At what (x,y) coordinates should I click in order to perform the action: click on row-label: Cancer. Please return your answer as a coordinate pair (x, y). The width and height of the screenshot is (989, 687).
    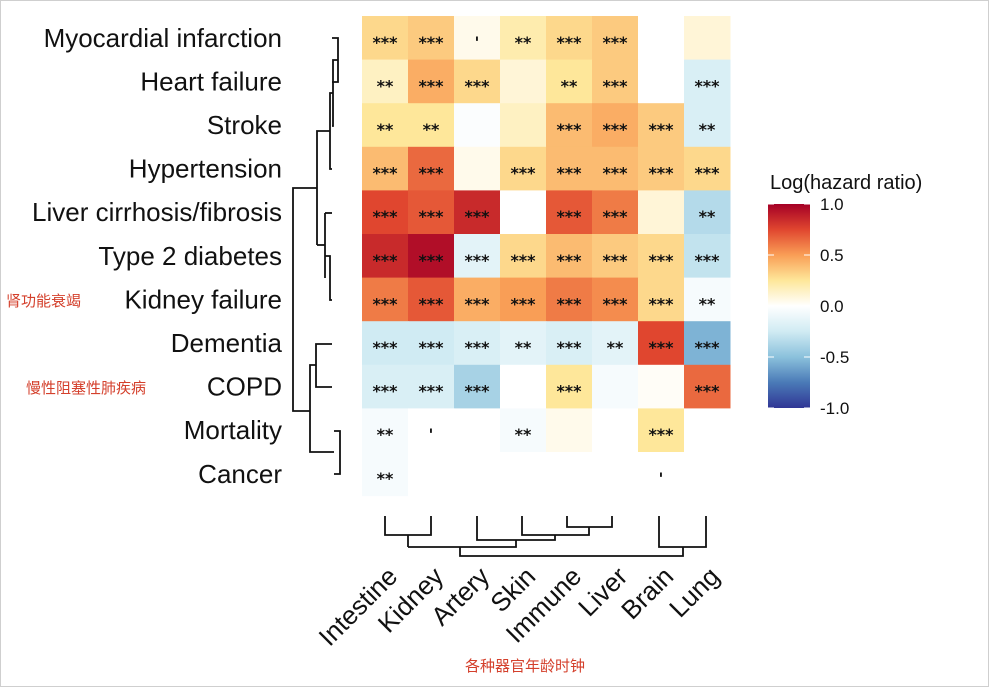
    Looking at the image, I should click on (240, 474).